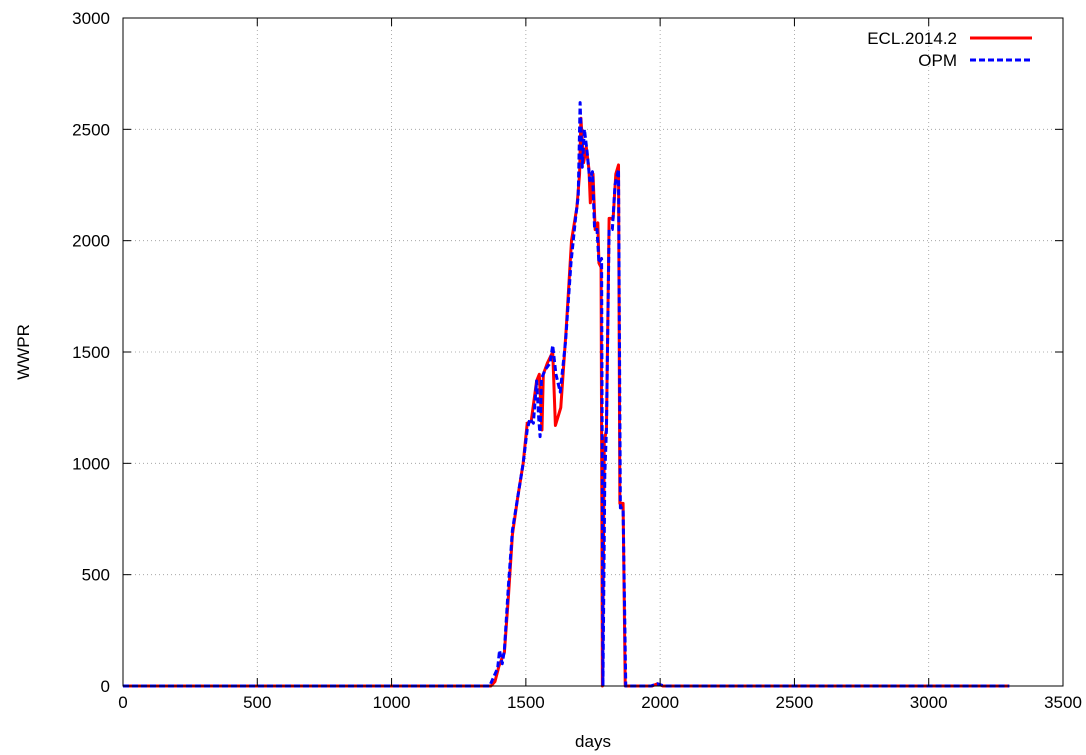  I want to click on legend-label: OPM, so click(937, 60).